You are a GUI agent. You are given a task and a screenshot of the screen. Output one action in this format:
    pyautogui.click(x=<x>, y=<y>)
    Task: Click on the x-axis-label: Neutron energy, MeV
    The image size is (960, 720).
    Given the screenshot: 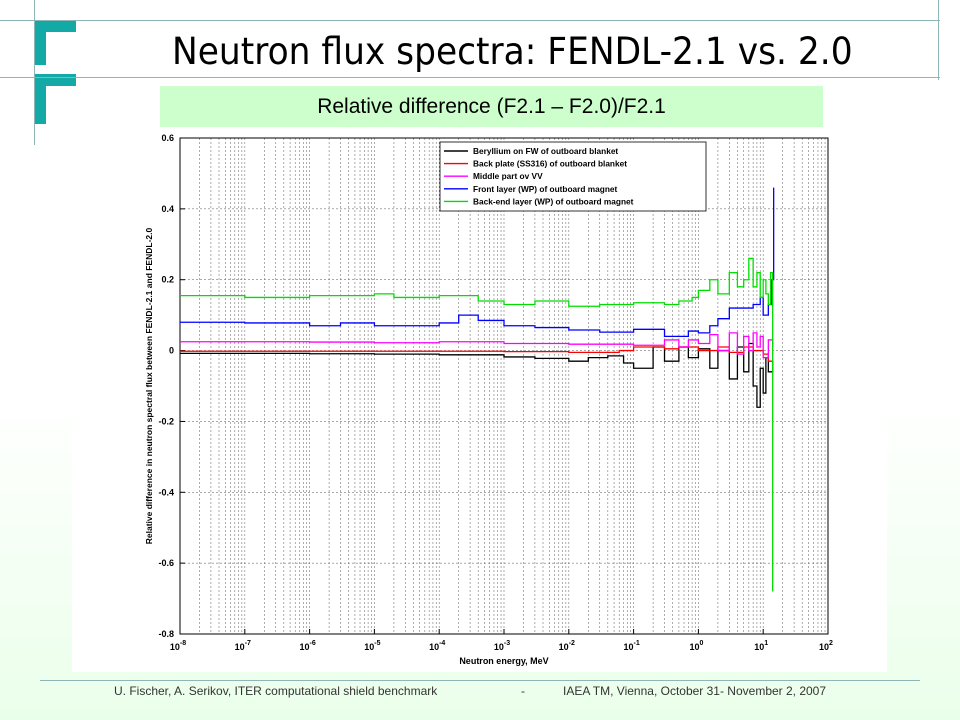 What is the action you would take?
    pyautogui.click(x=503, y=661)
    